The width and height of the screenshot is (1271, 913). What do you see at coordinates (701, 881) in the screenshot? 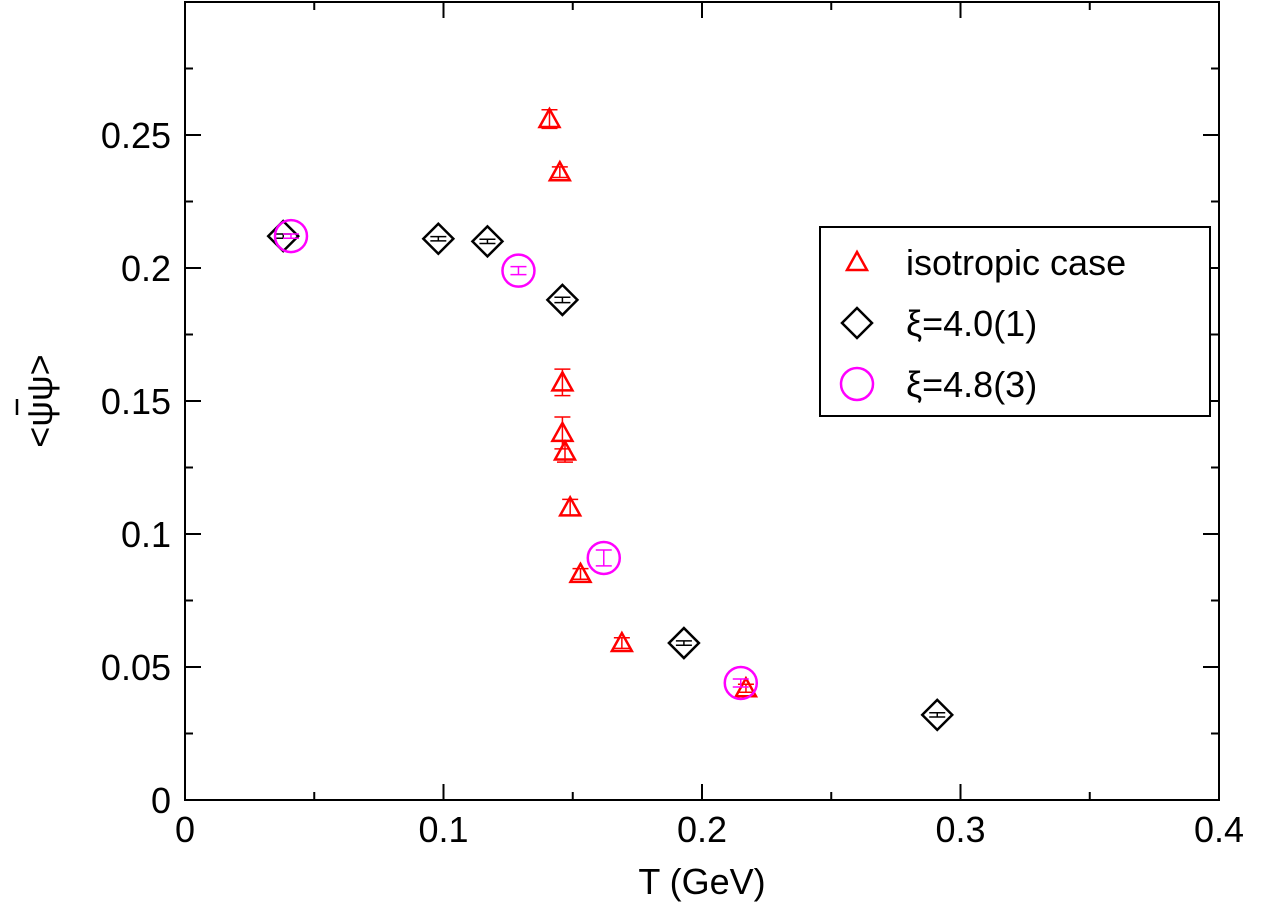
I see `x-axis-label: T (GeV)` at bounding box center [701, 881].